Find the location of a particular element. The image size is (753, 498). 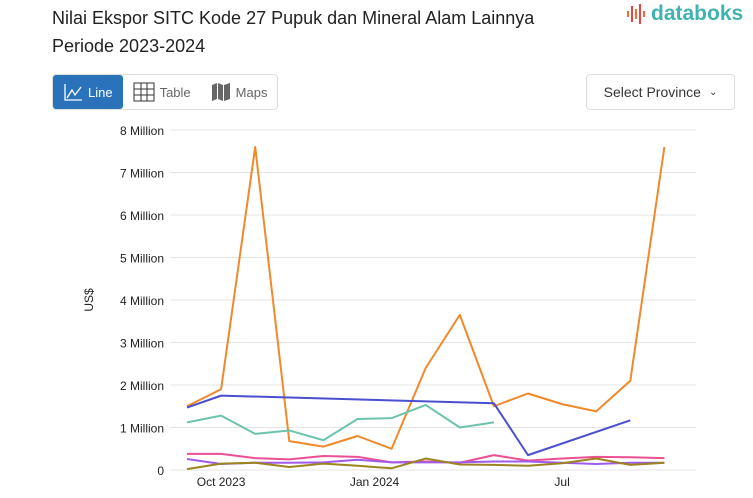

tab-line-label: Line is located at coordinates (100, 92).